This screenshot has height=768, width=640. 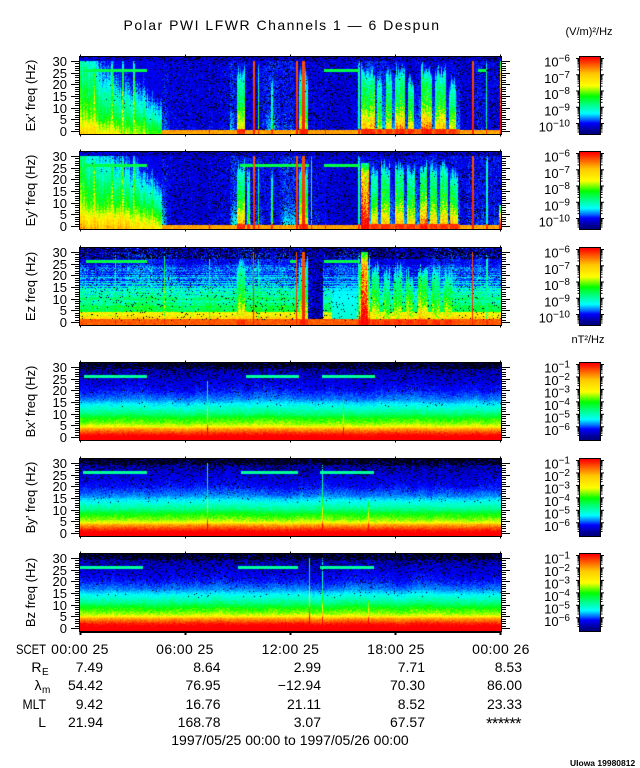 I want to click on svg-text: 12:00 25, so click(x=291, y=649).